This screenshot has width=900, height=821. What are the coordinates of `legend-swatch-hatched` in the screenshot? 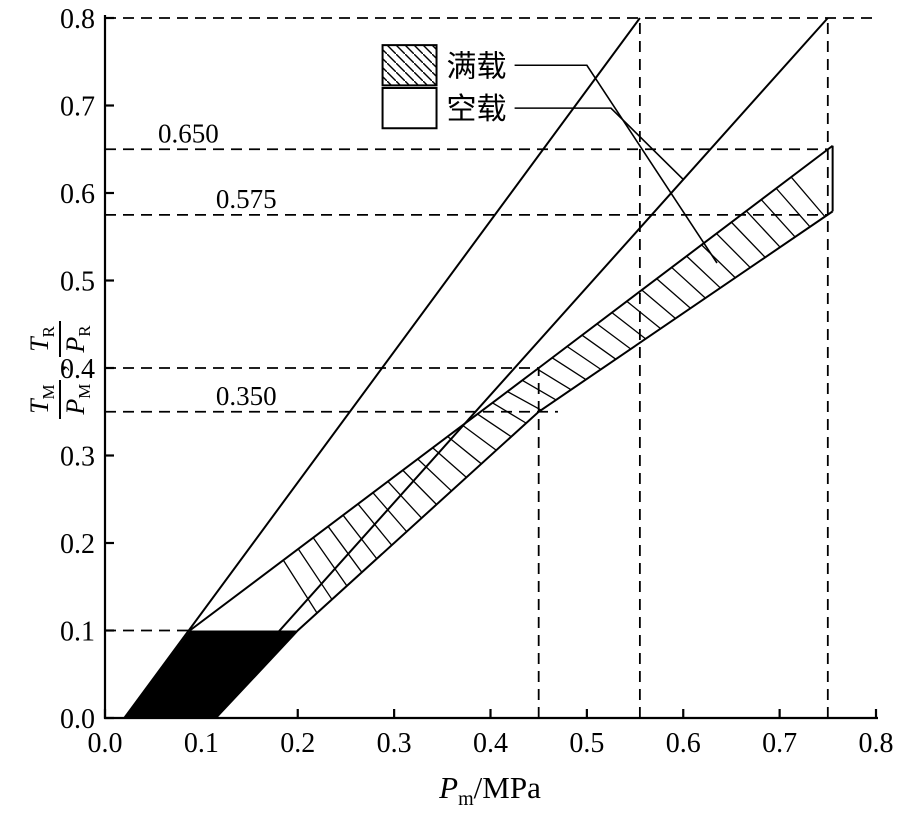 It's located at (409, 65).